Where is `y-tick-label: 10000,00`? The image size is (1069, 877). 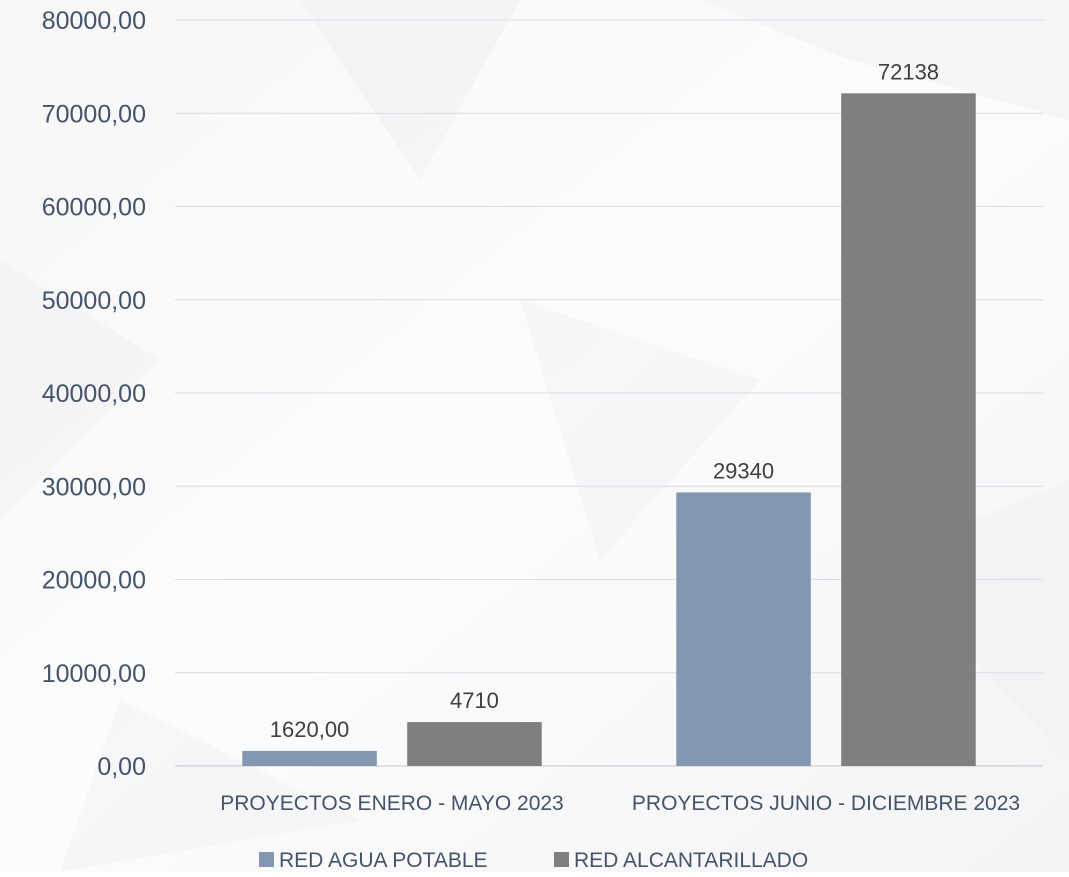
y-tick-label: 10000,00 is located at coordinates (94, 674).